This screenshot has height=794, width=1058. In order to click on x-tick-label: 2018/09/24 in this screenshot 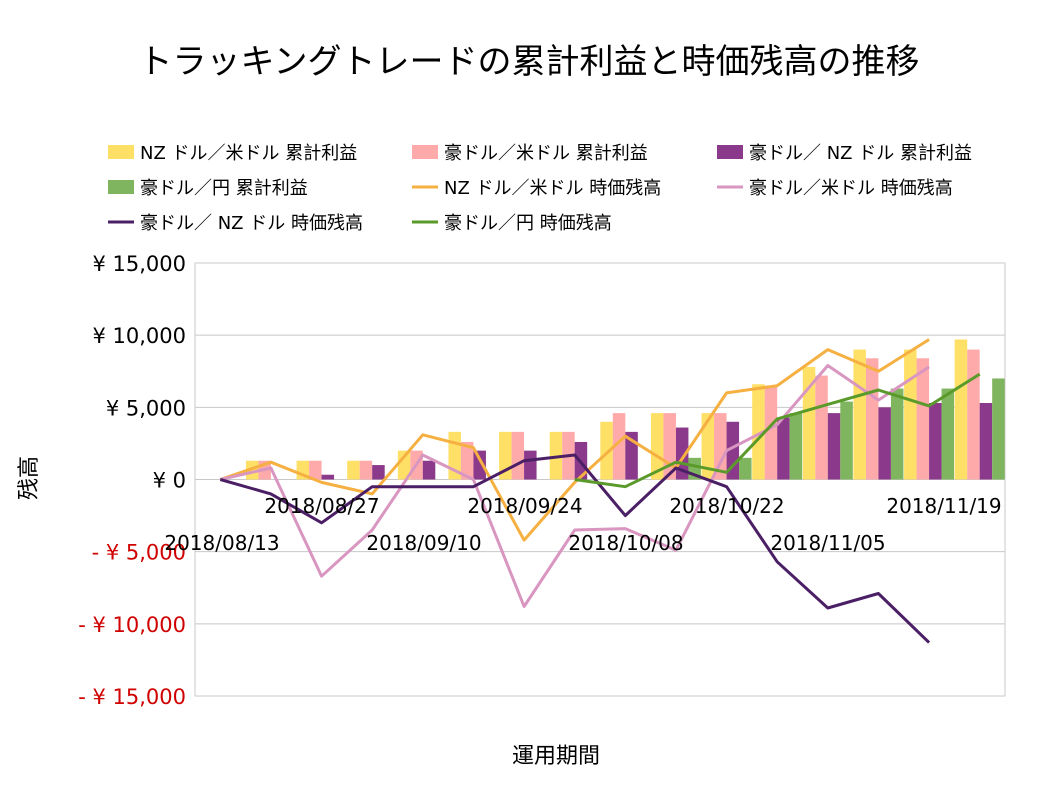, I will do `click(524, 506)`.